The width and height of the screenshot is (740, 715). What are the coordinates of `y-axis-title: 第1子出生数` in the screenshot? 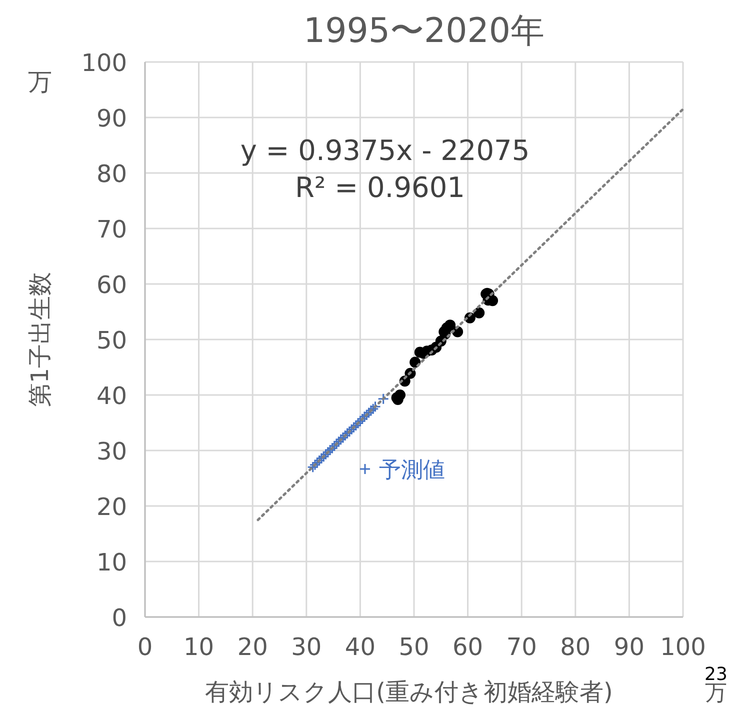 It's located at (40, 340).